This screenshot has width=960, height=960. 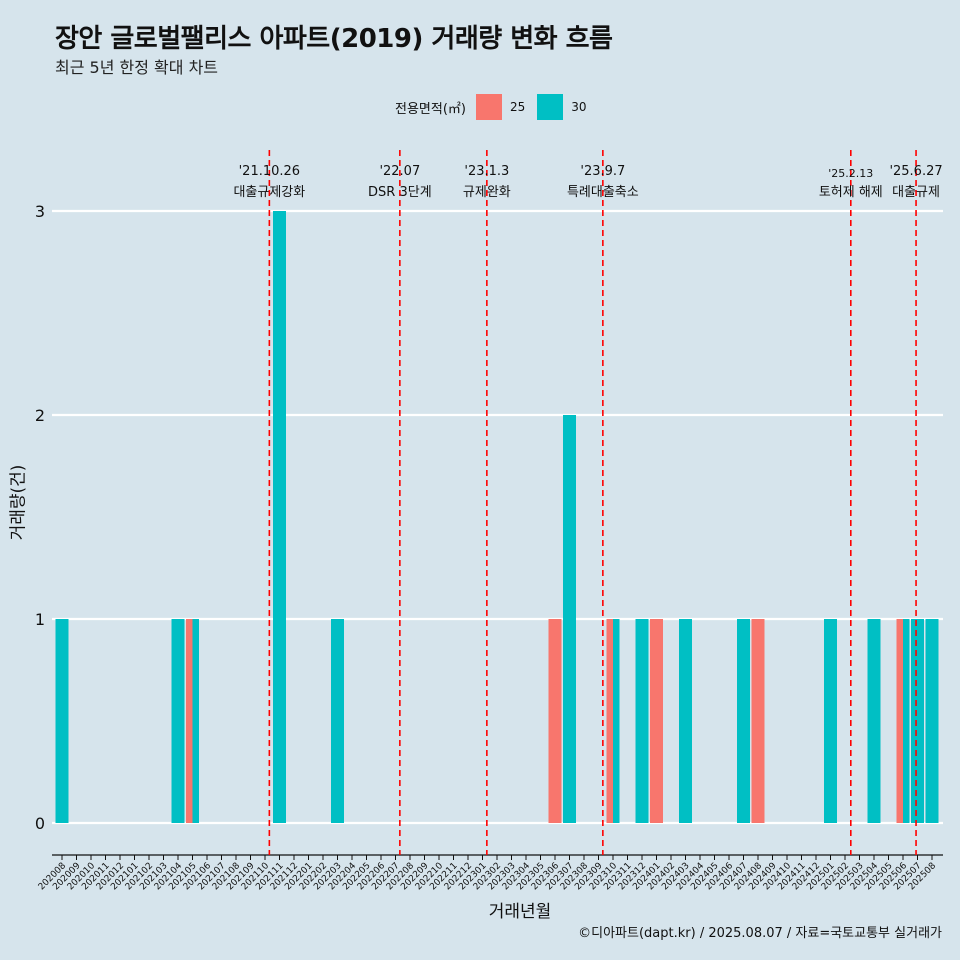 I want to click on event-date: '21.10.26, so click(x=269, y=171).